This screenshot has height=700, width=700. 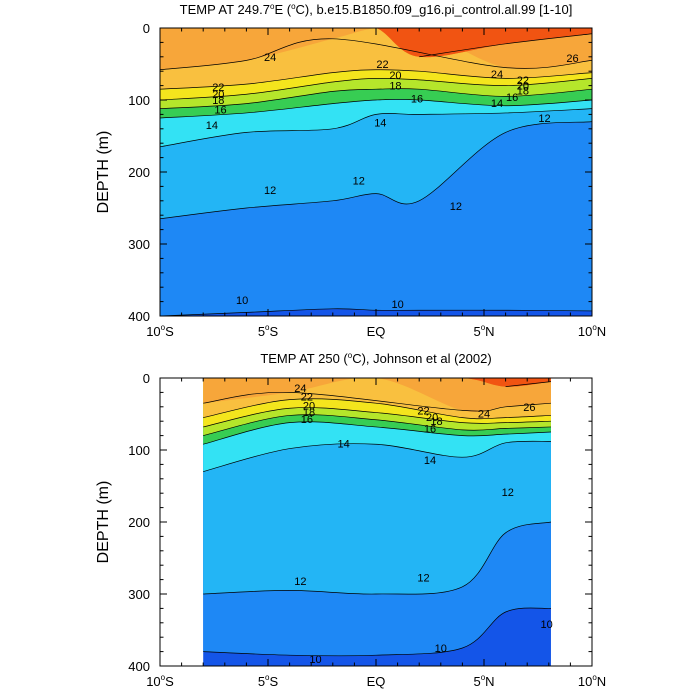 I want to click on chart-title: TEMP AT 250 (oC), Johnson et al (2002), so click(x=375, y=358).